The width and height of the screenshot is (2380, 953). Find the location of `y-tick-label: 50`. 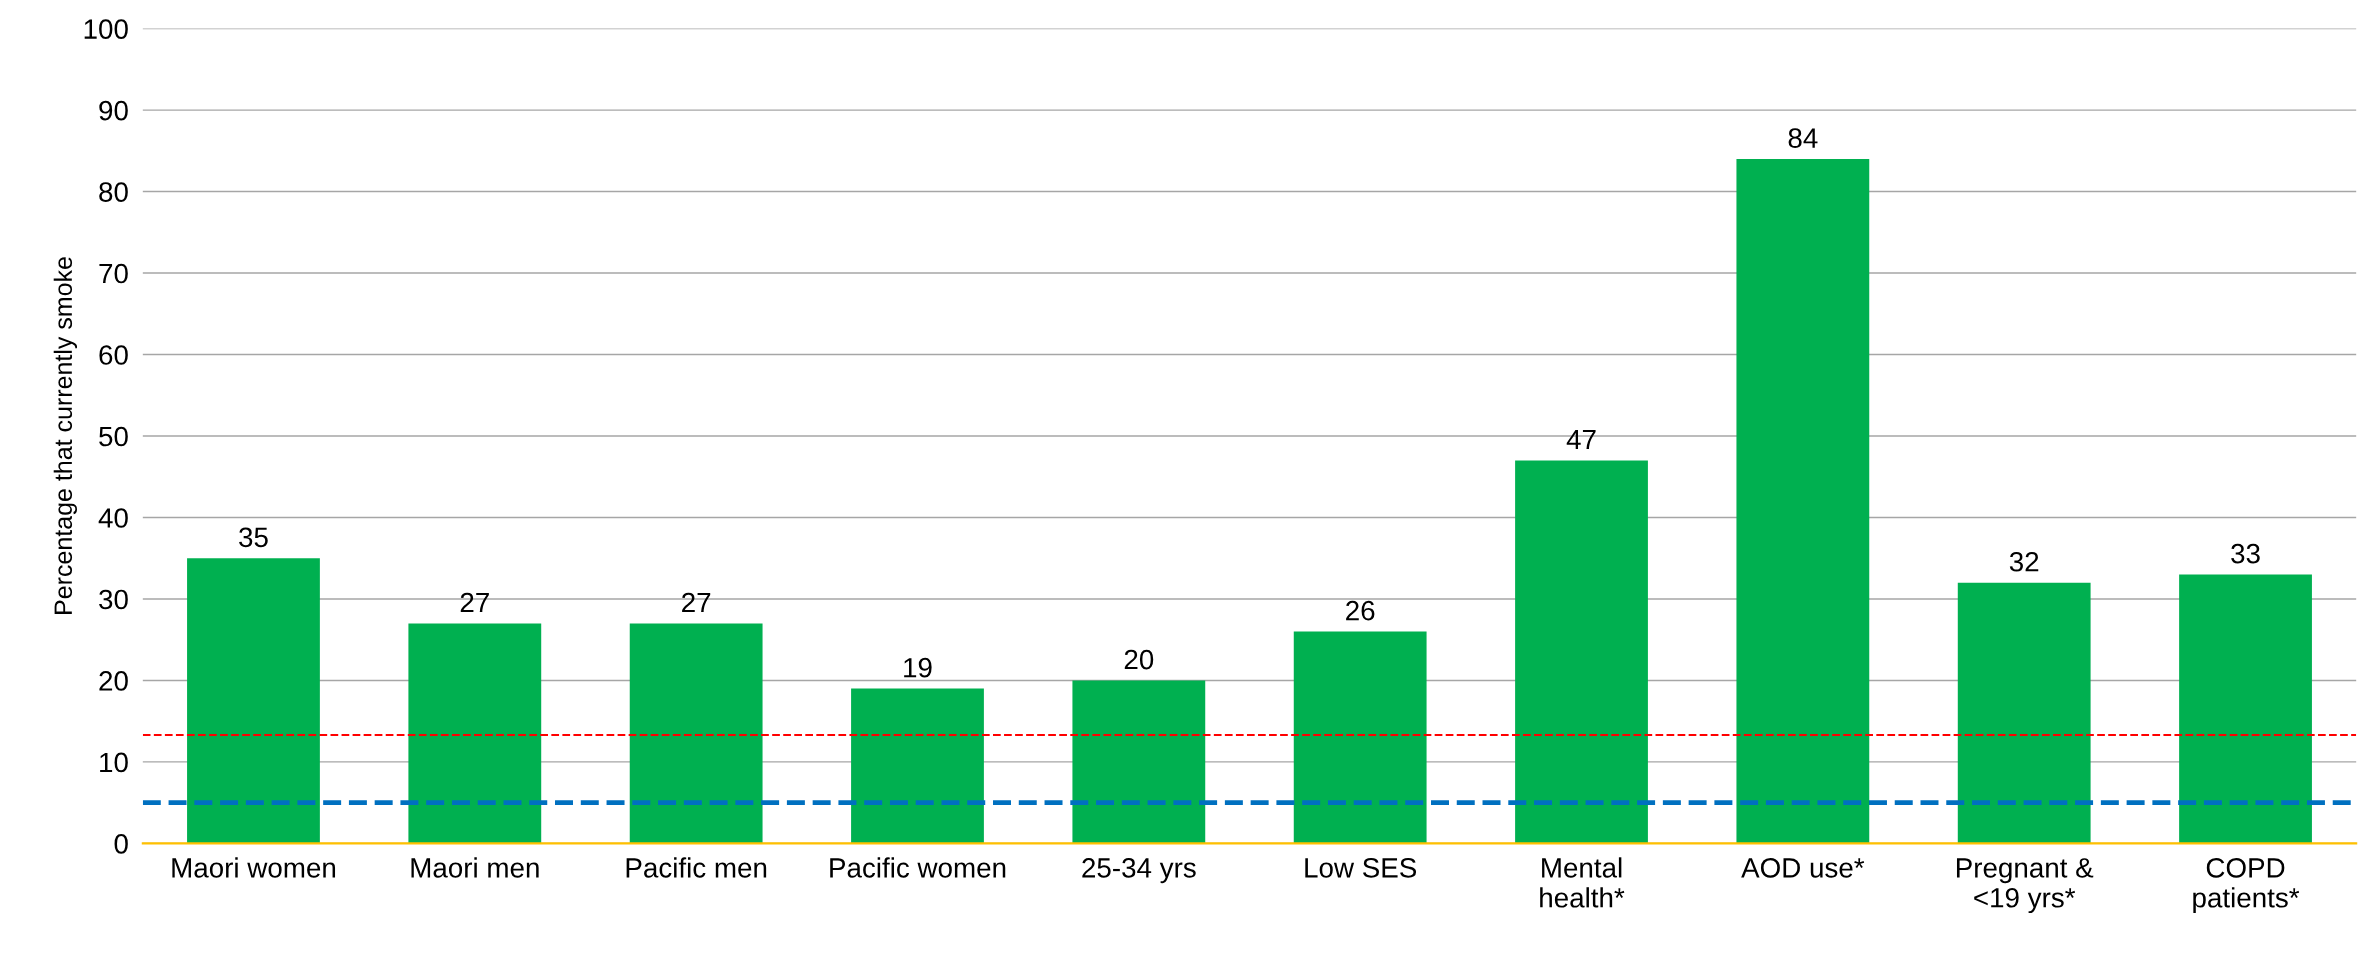

y-tick-label: 50 is located at coordinates (113, 436).